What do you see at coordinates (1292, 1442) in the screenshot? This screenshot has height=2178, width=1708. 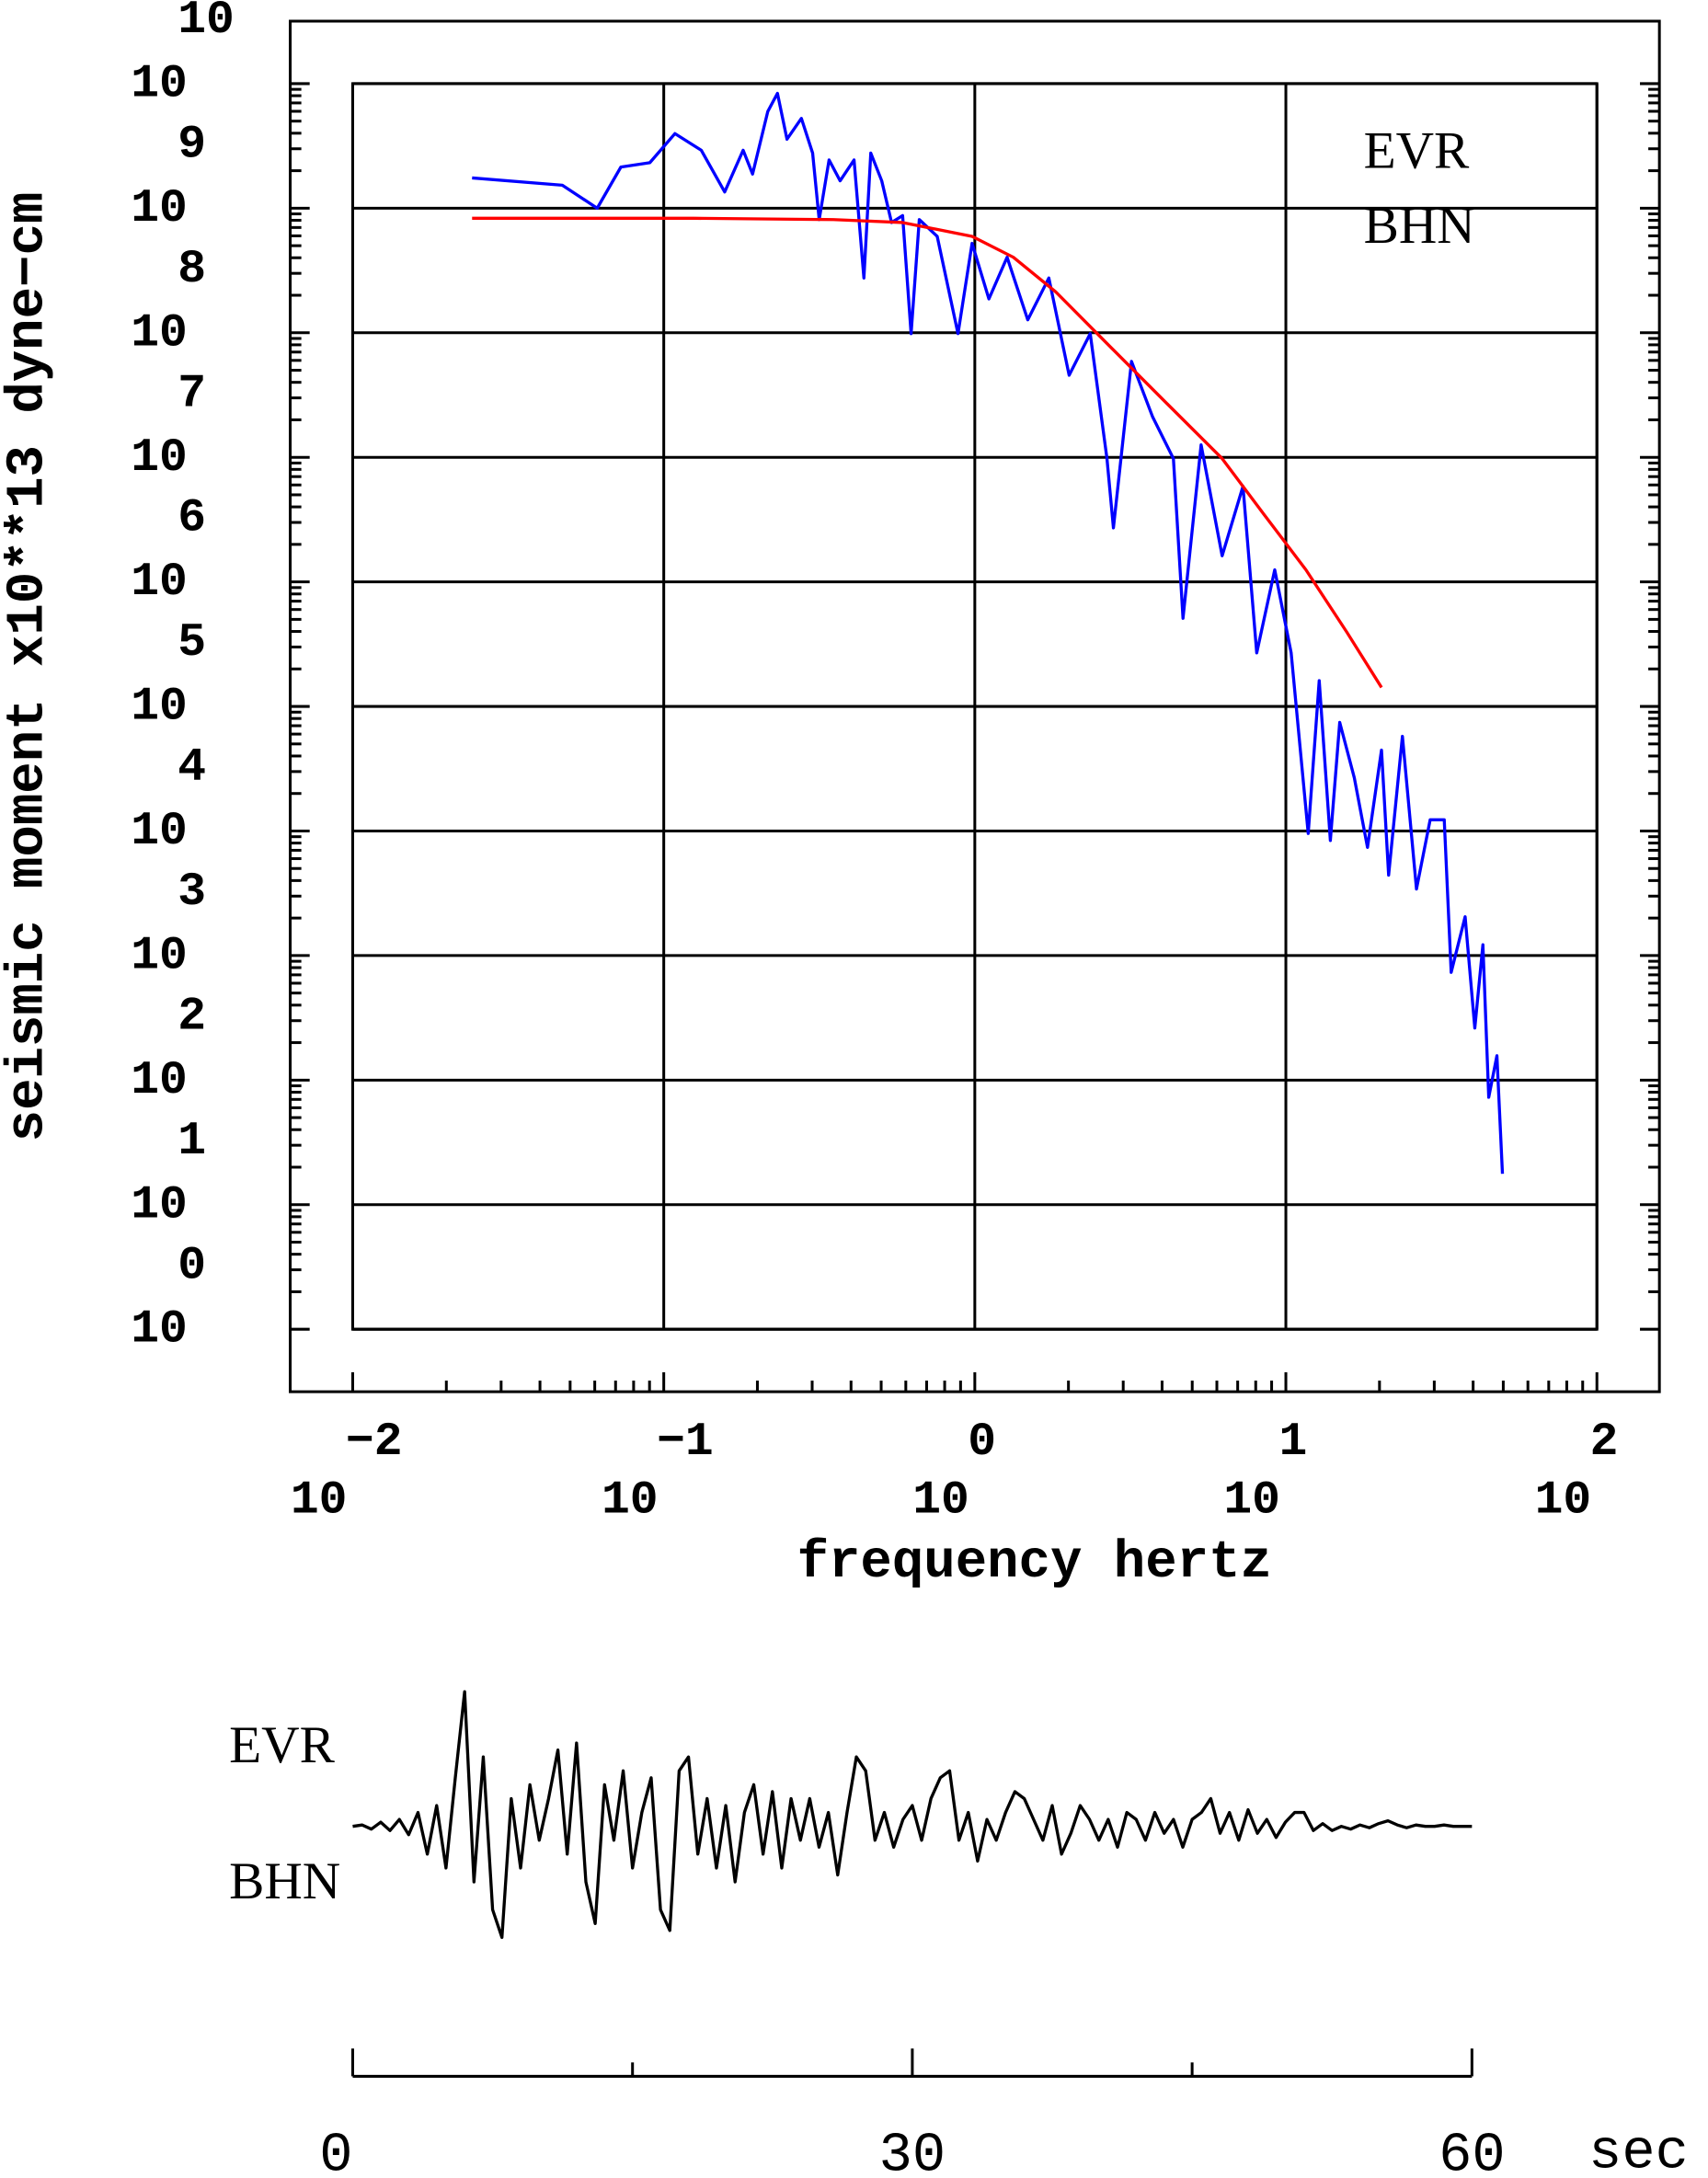 I see `x-tick-exponent: 1` at bounding box center [1292, 1442].